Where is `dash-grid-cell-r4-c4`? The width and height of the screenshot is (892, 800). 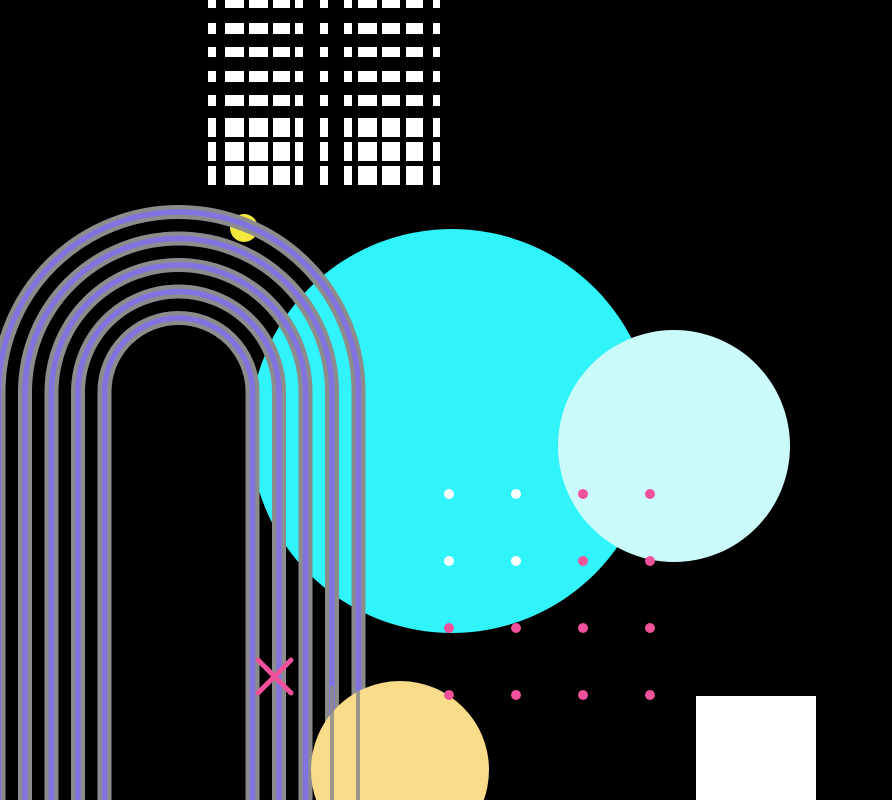 dash-grid-cell-r4-c4 is located at coordinates (299, 100).